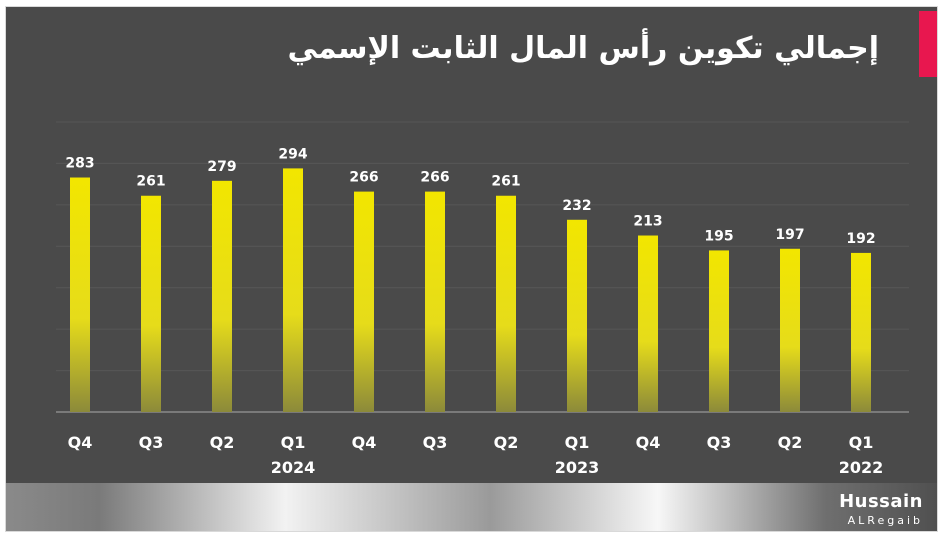 This screenshot has height=536, width=942. I want to click on year-labels: 2024 2023 2022, so click(577, 467).